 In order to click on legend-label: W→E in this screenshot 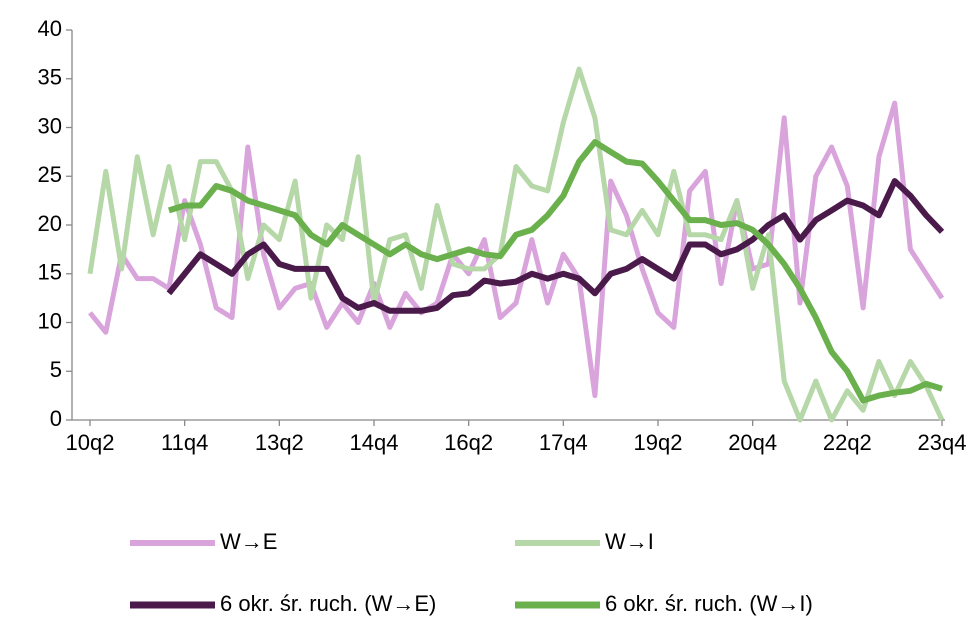, I will do `click(248, 541)`.